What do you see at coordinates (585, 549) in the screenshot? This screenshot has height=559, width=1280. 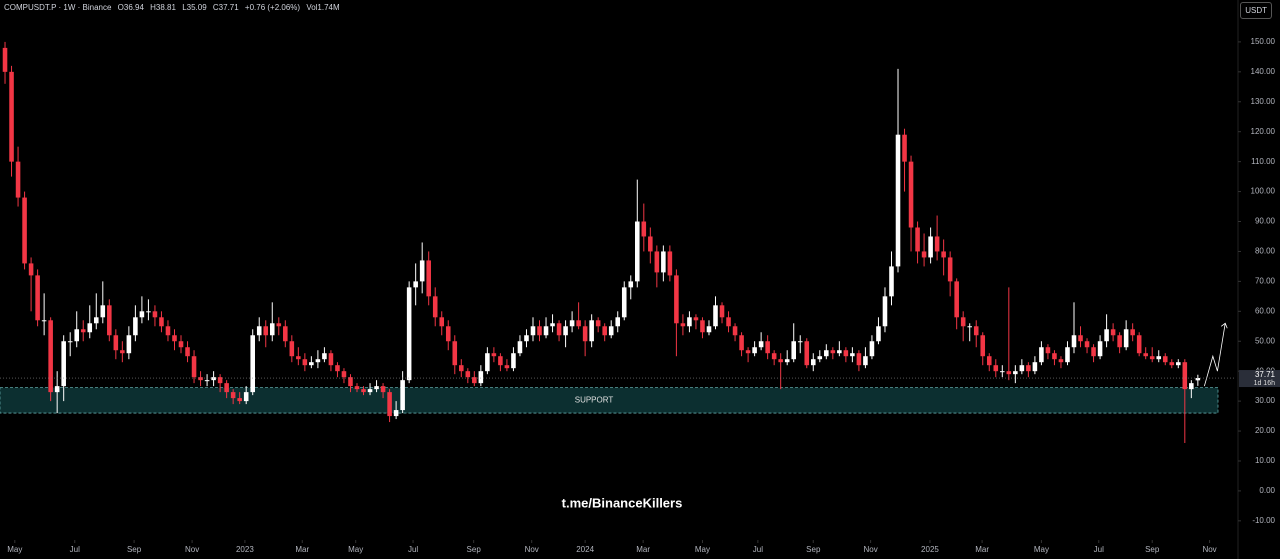 I see `x-tick-label: 2024` at bounding box center [585, 549].